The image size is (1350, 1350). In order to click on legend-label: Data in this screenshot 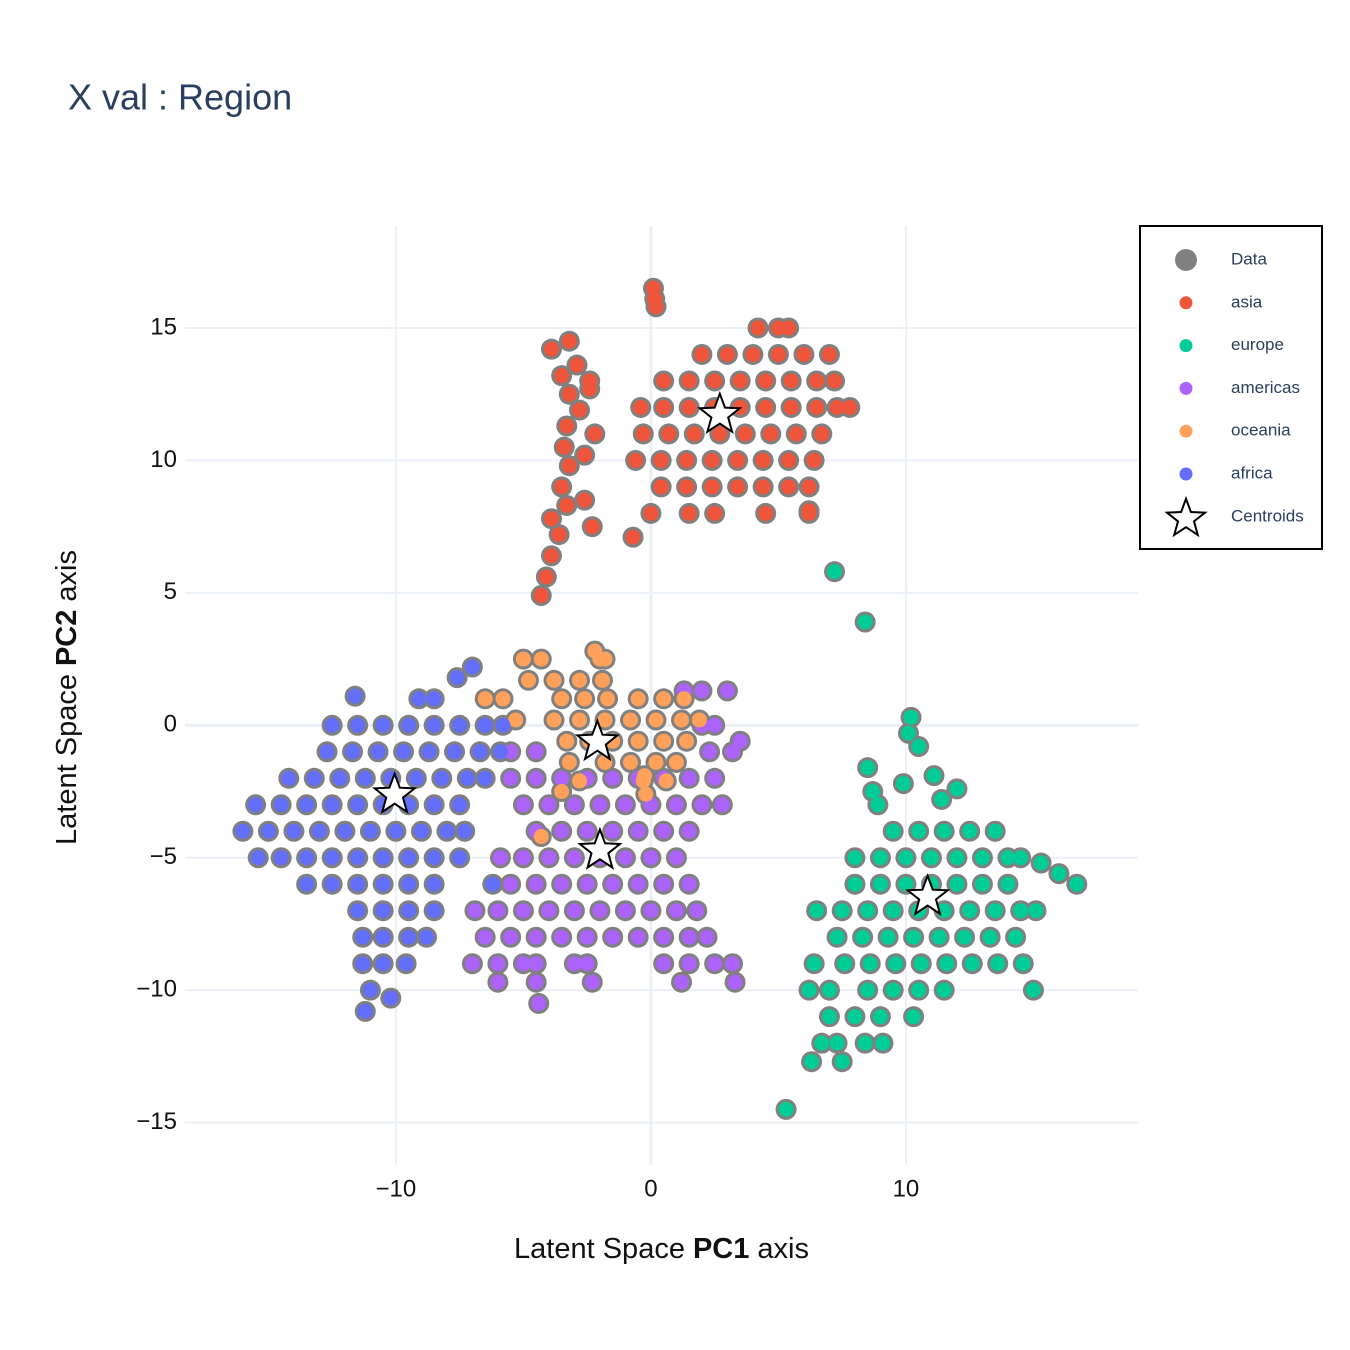, I will do `click(1249, 258)`.